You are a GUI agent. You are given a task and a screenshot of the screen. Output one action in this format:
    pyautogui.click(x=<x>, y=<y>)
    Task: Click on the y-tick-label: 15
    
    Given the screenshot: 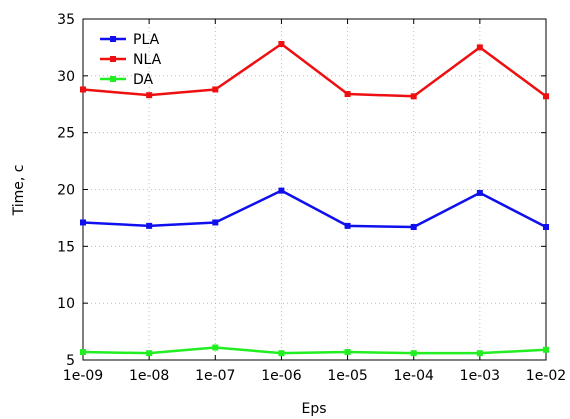 What is the action you would take?
    pyautogui.click(x=66, y=247)
    